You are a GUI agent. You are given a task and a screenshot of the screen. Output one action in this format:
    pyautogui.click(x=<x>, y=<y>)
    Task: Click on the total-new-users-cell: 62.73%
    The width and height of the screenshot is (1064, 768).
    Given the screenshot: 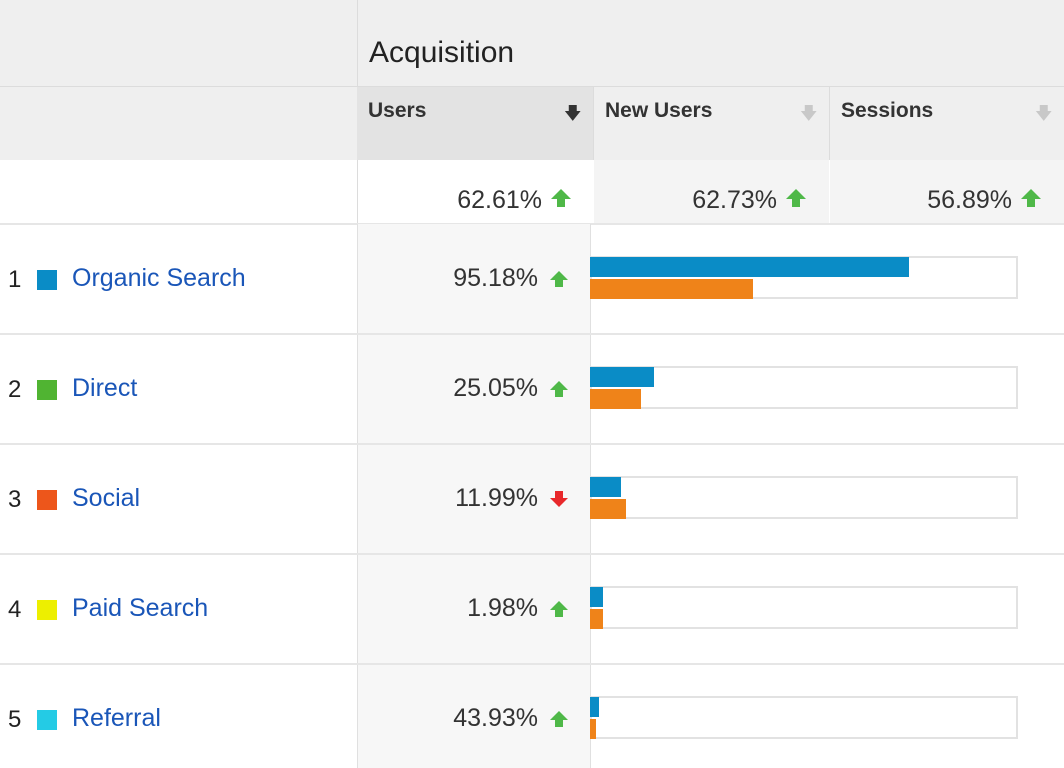 What is the action you would take?
    pyautogui.click(x=711, y=191)
    